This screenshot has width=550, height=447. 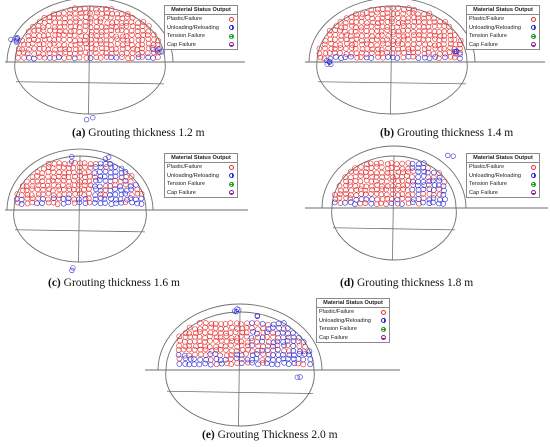 I want to click on centre-line, so click(x=239, y=369).